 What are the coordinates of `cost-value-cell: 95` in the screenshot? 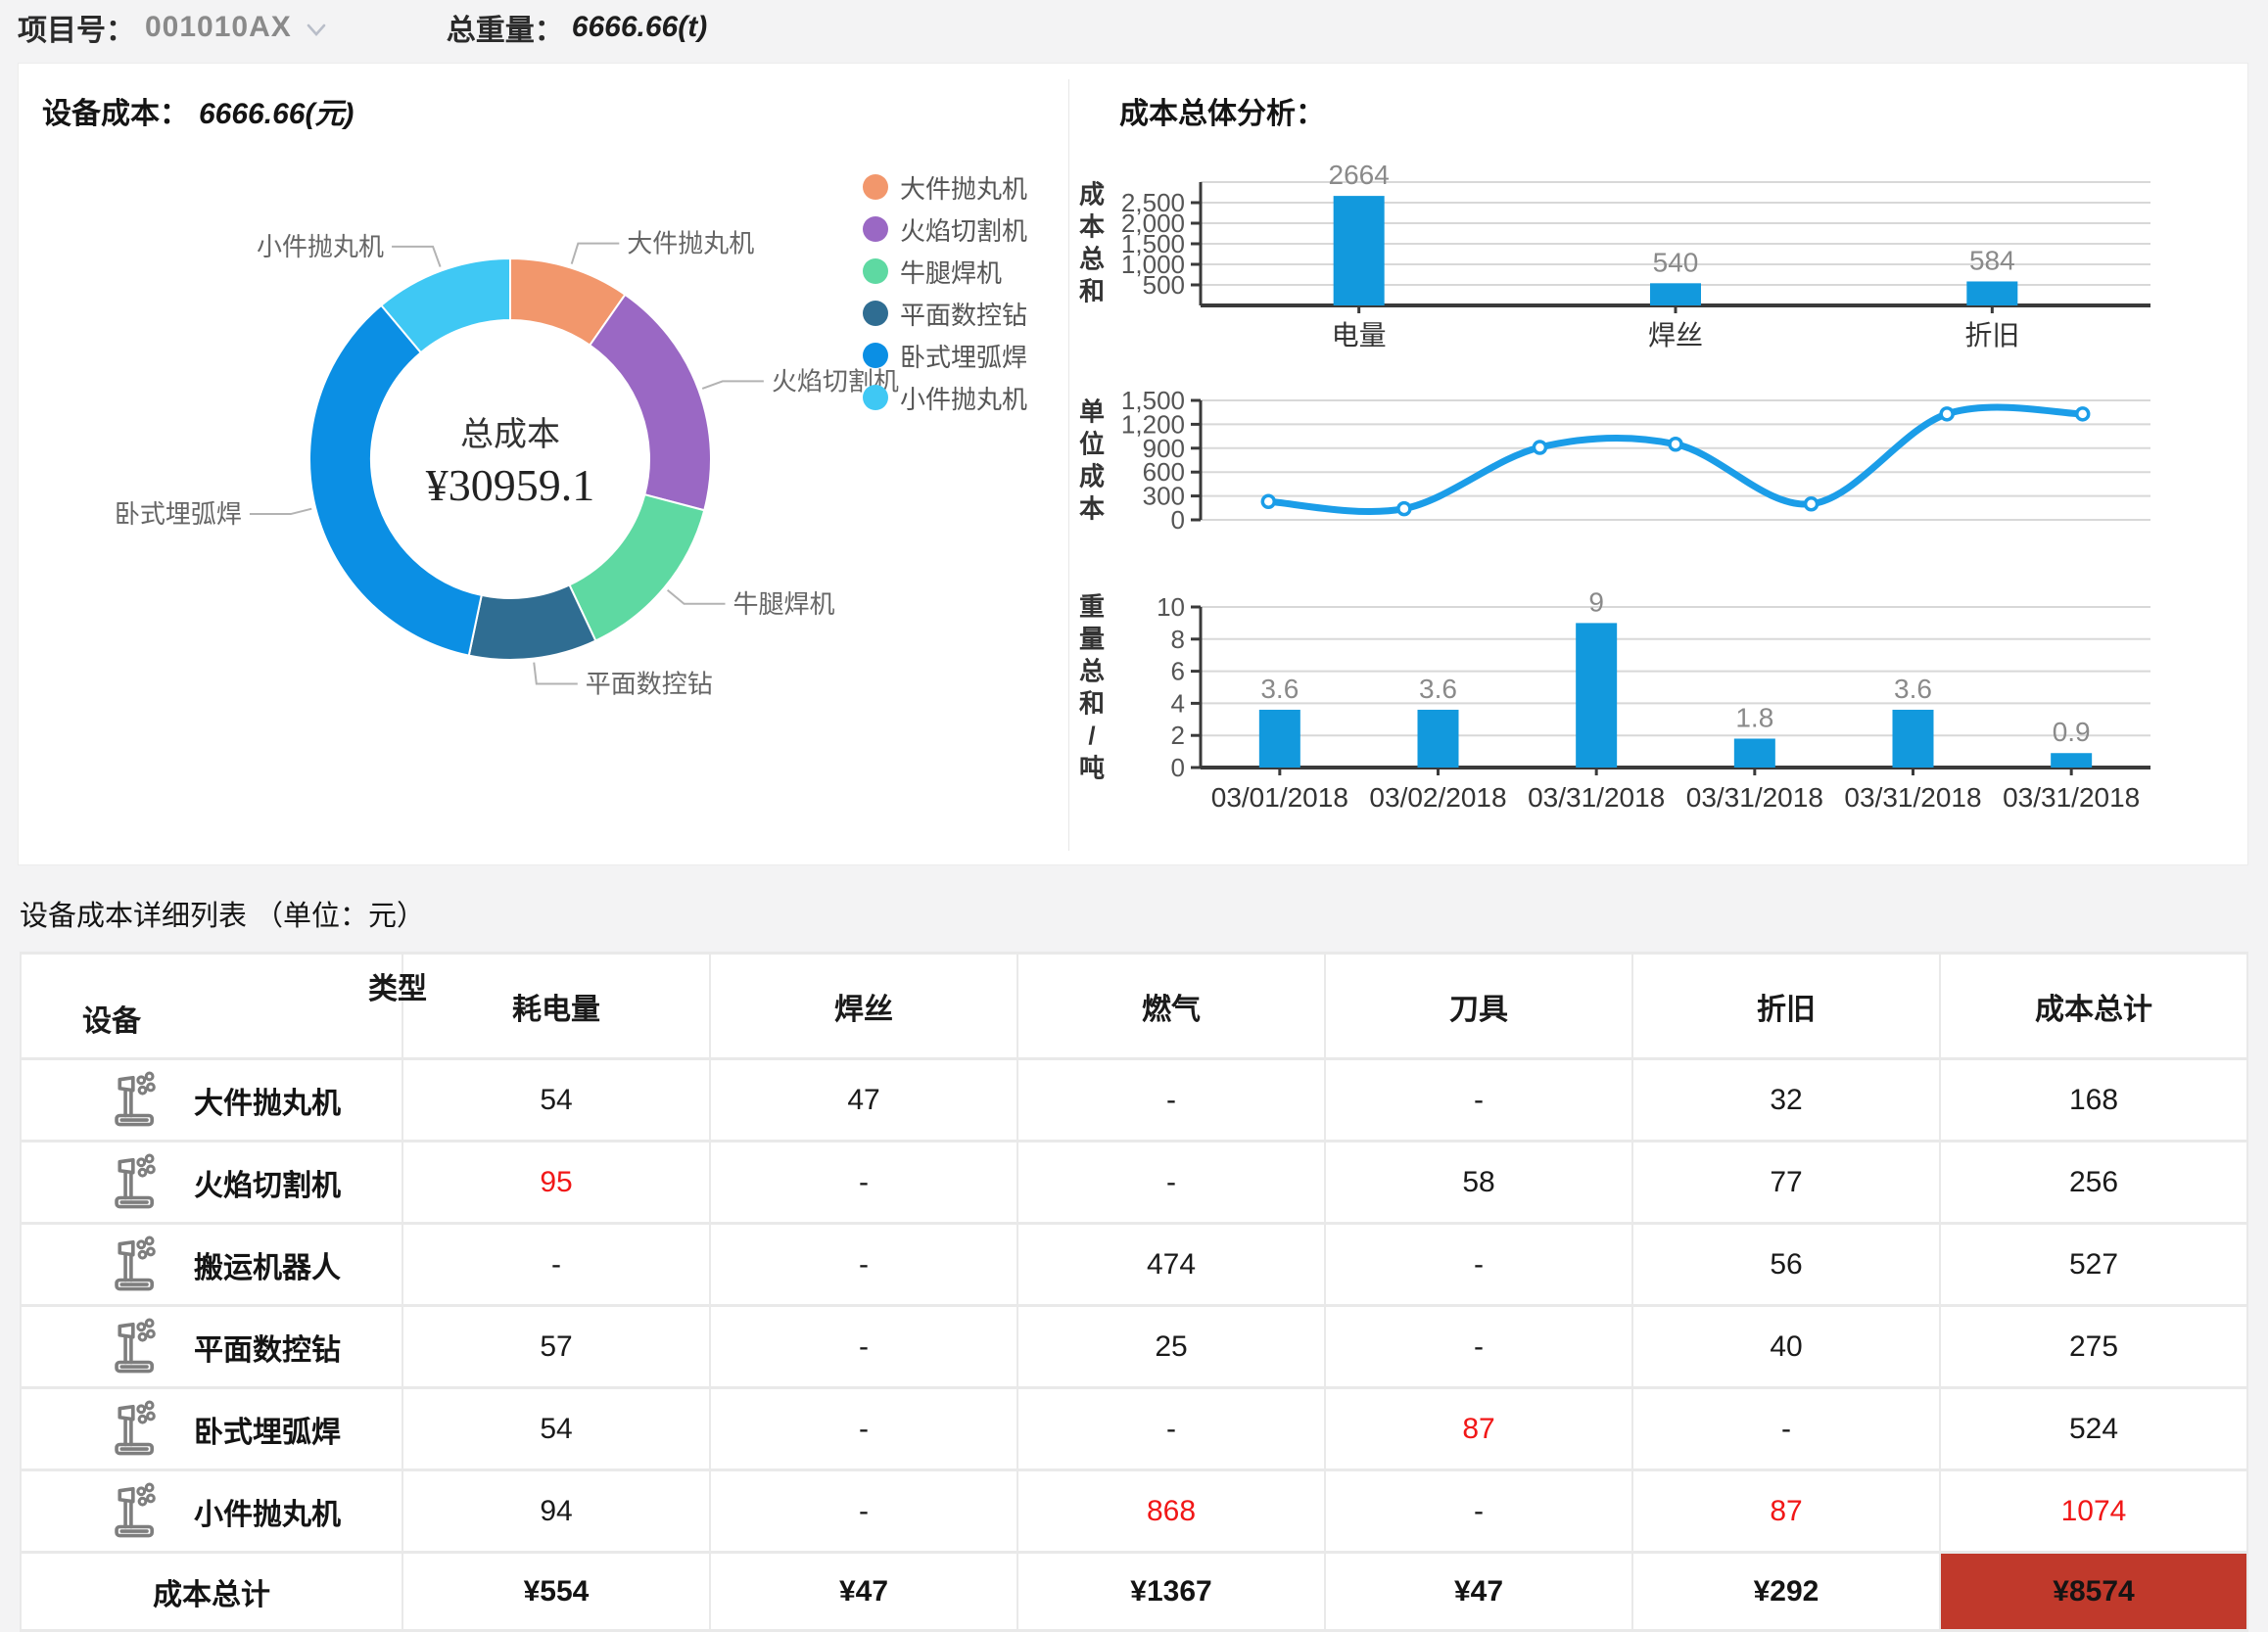 It's located at (557, 1183).